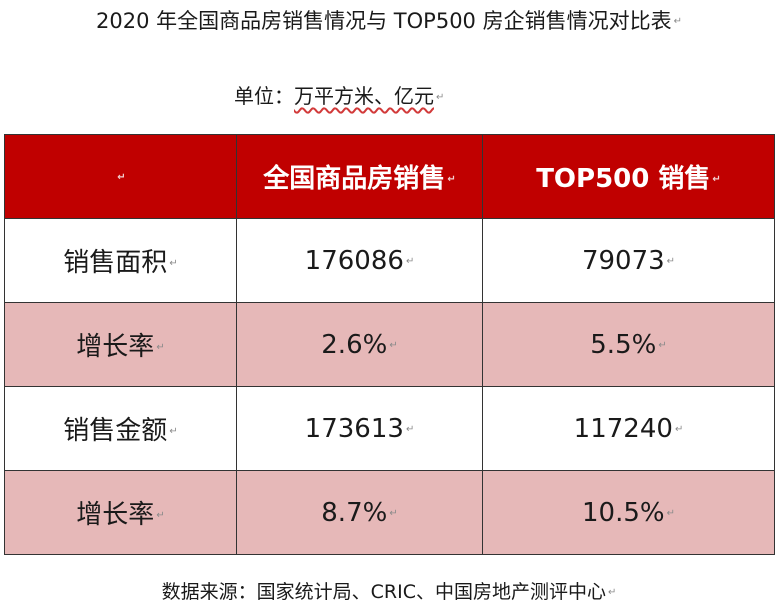 The width and height of the screenshot is (778, 613). What do you see at coordinates (628, 260) in the screenshot?
I see `top500-value-cell: 79073 ↵` at bounding box center [628, 260].